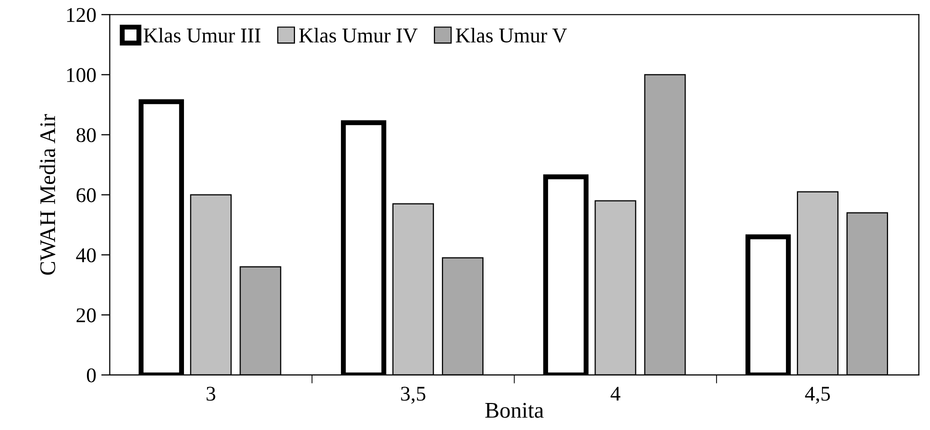  I want to click on y-tick-label: 20, so click(86, 315).